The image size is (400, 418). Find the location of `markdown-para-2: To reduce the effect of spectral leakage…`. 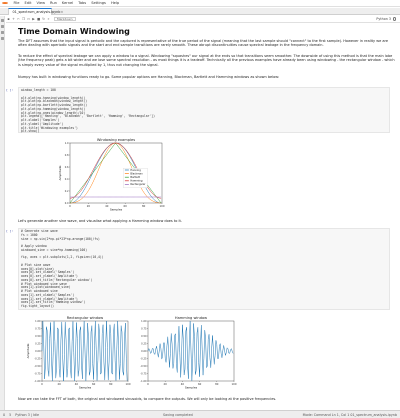

markdown-para-2: To reduce the effect of spectral leakage… is located at coordinates (206, 60).